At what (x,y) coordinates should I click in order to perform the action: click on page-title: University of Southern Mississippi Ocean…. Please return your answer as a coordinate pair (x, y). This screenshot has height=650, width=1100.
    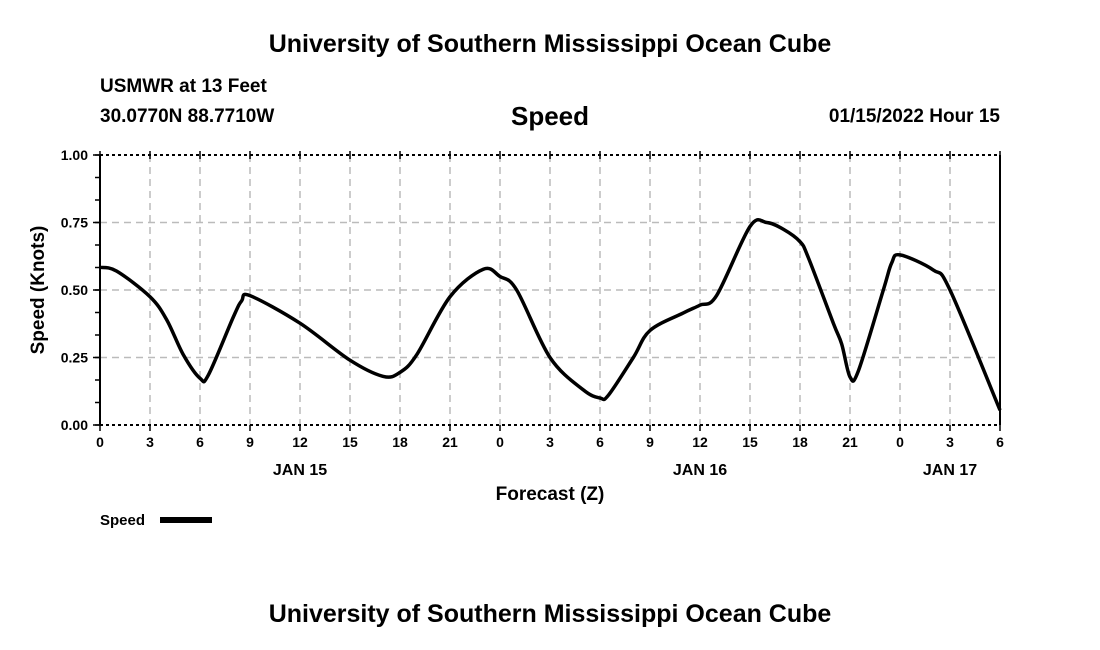
    Looking at the image, I should click on (550, 44).